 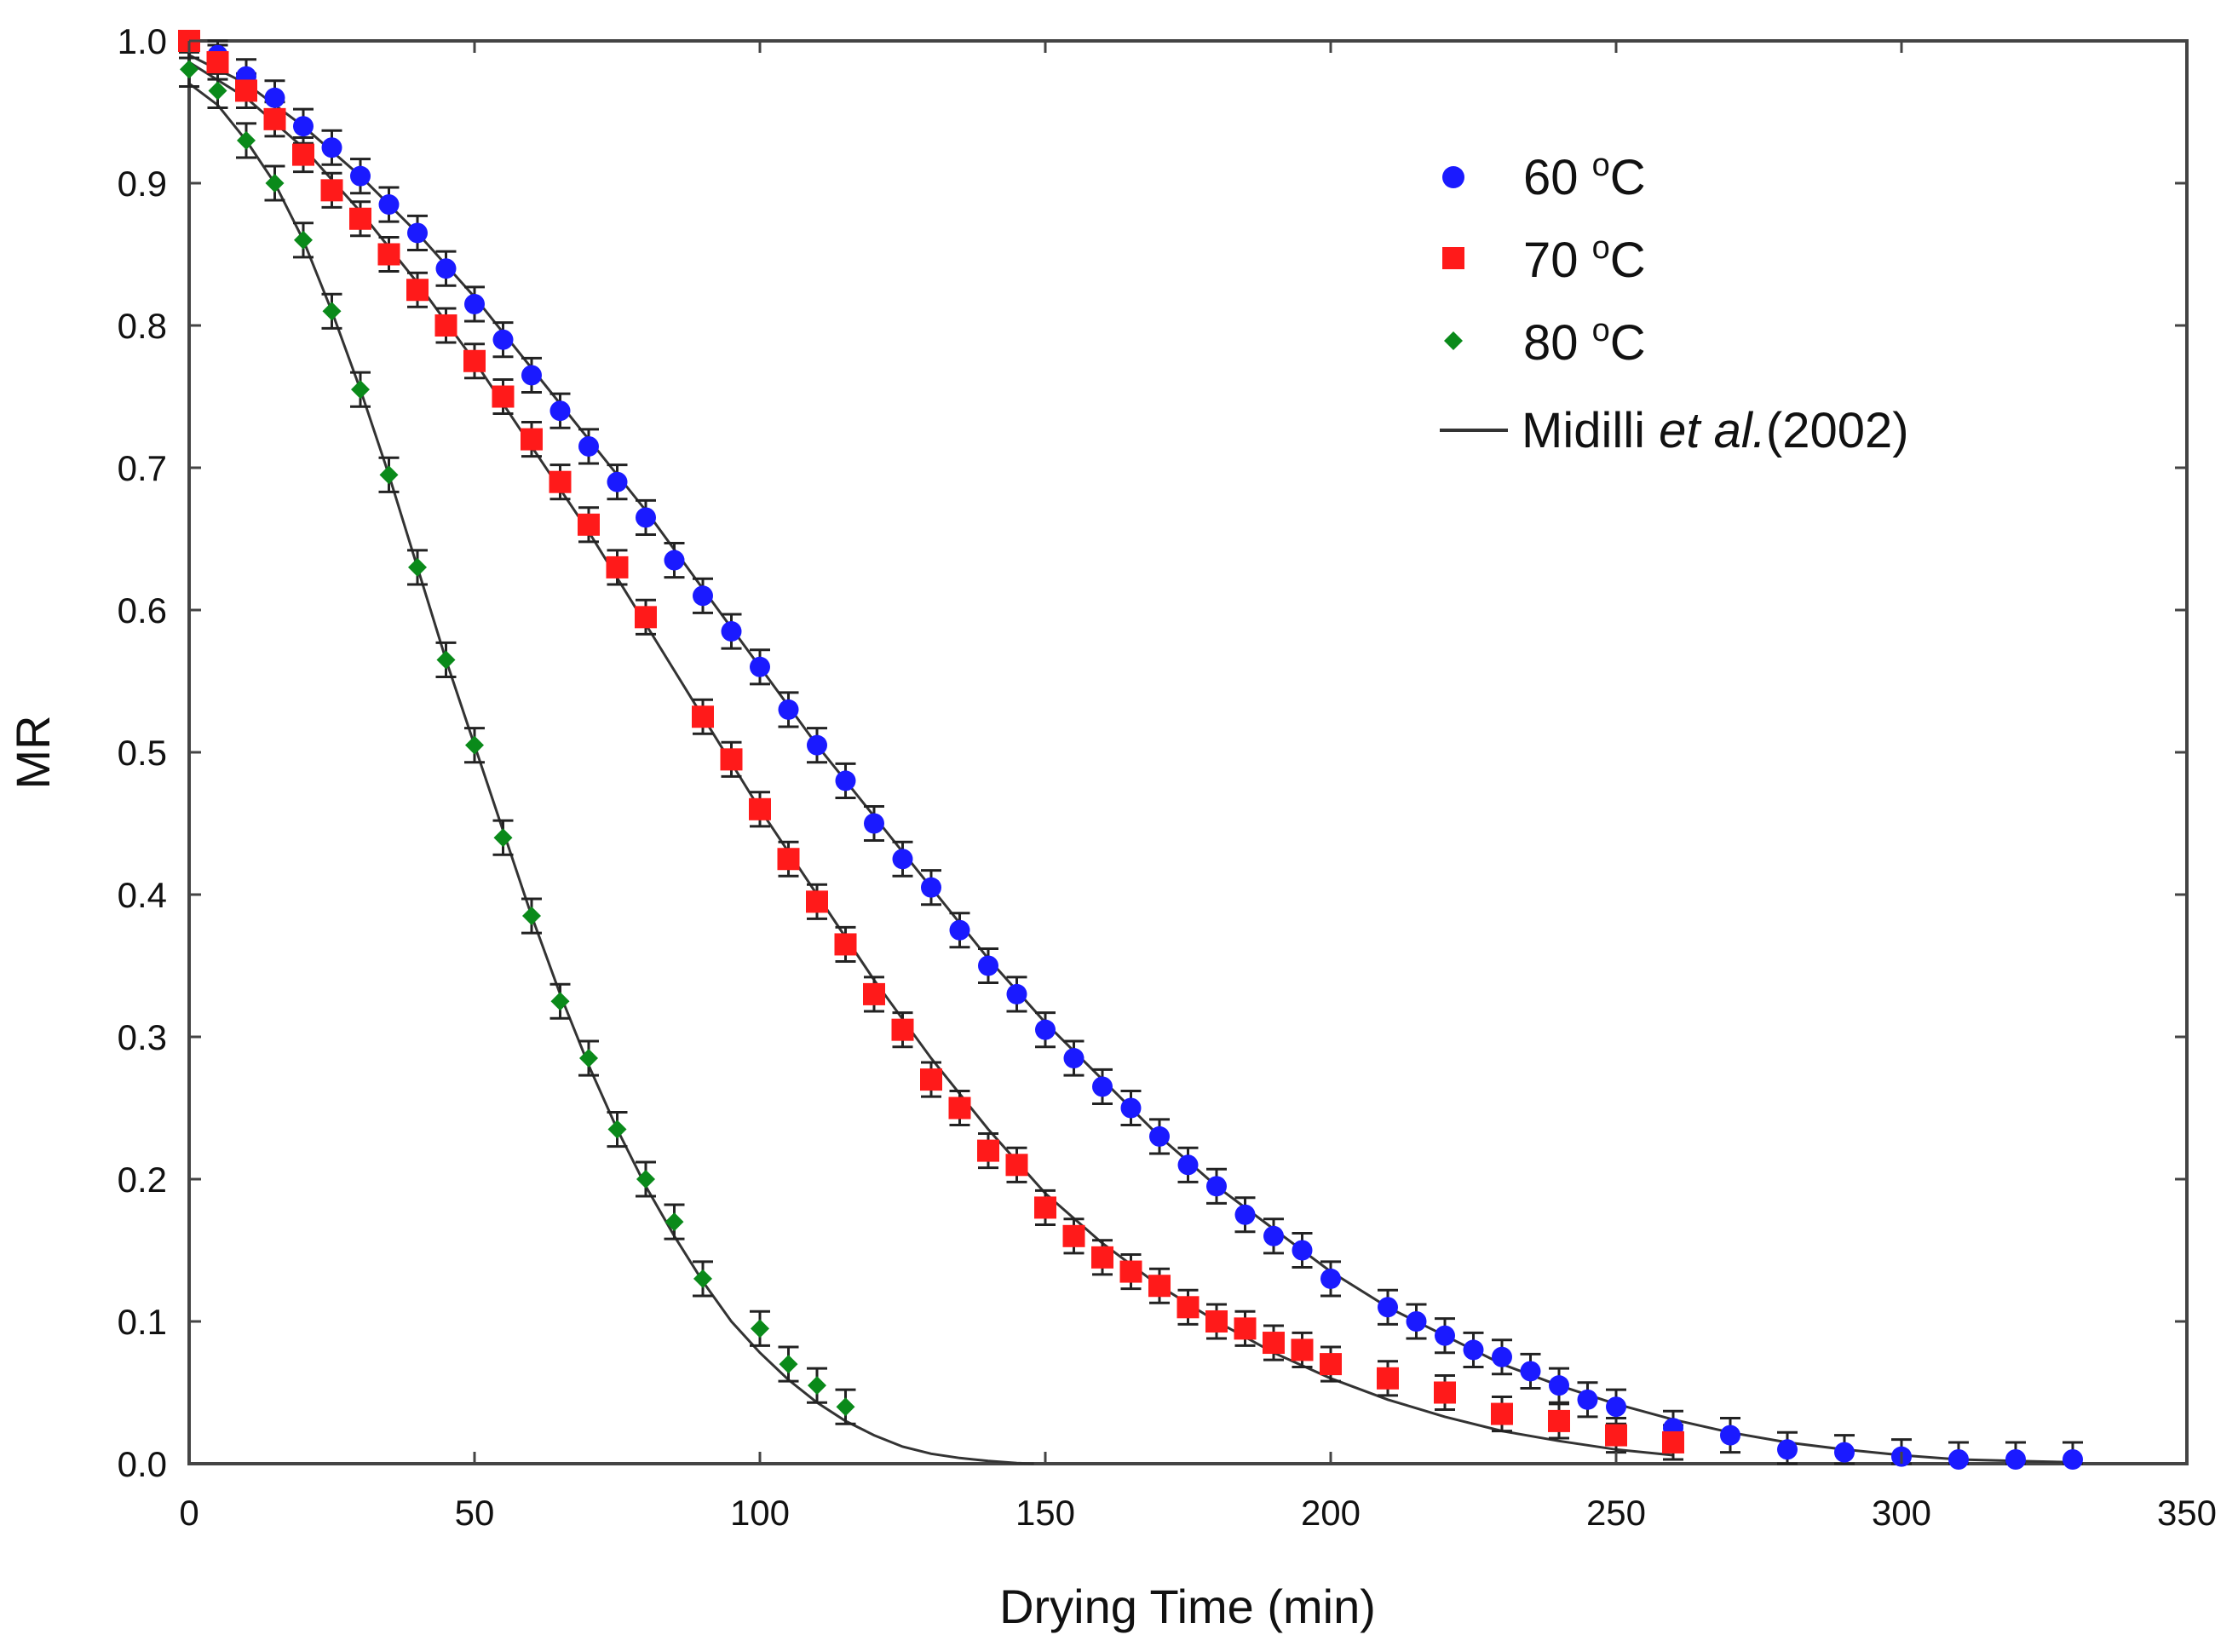 What do you see at coordinates (1557, 260) in the screenshot?
I see `legend-70c-number: 70` at bounding box center [1557, 260].